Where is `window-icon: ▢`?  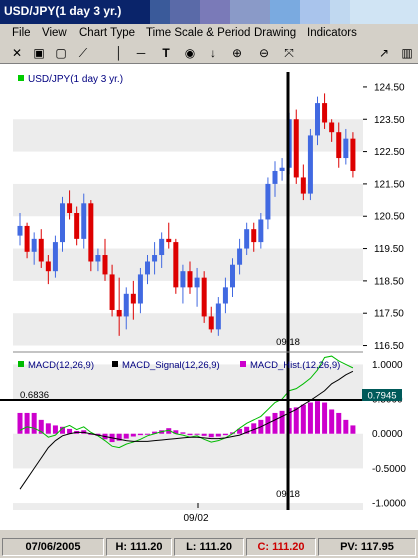
window-icon: ▢ is located at coordinates (61, 53).